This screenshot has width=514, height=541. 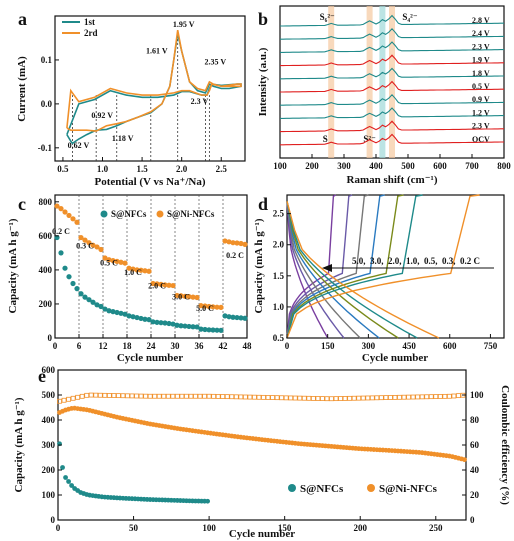 I want to click on c-xtick-label: 48, so click(x=248, y=346).